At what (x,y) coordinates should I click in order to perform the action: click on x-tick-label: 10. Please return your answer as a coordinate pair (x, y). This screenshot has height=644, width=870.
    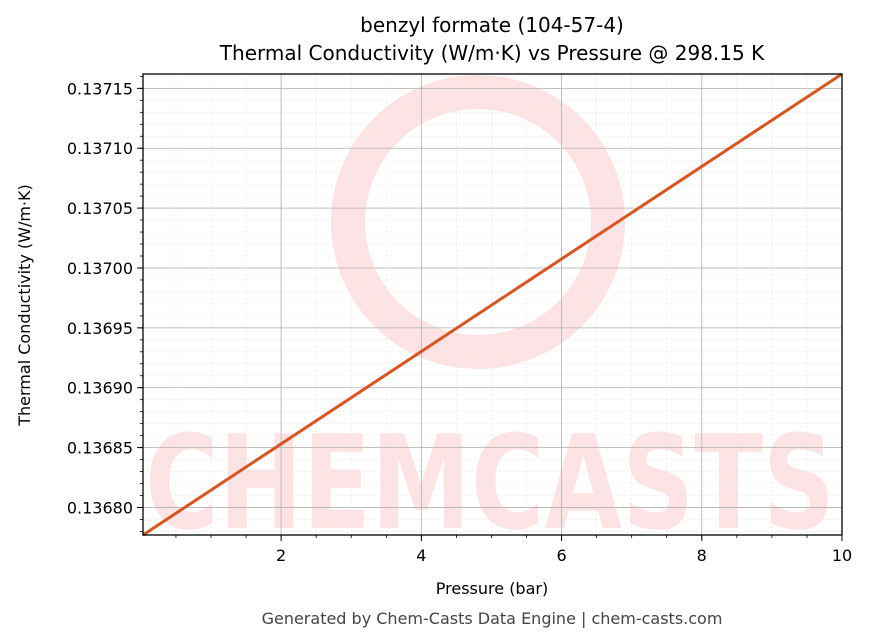
    Looking at the image, I should click on (842, 555).